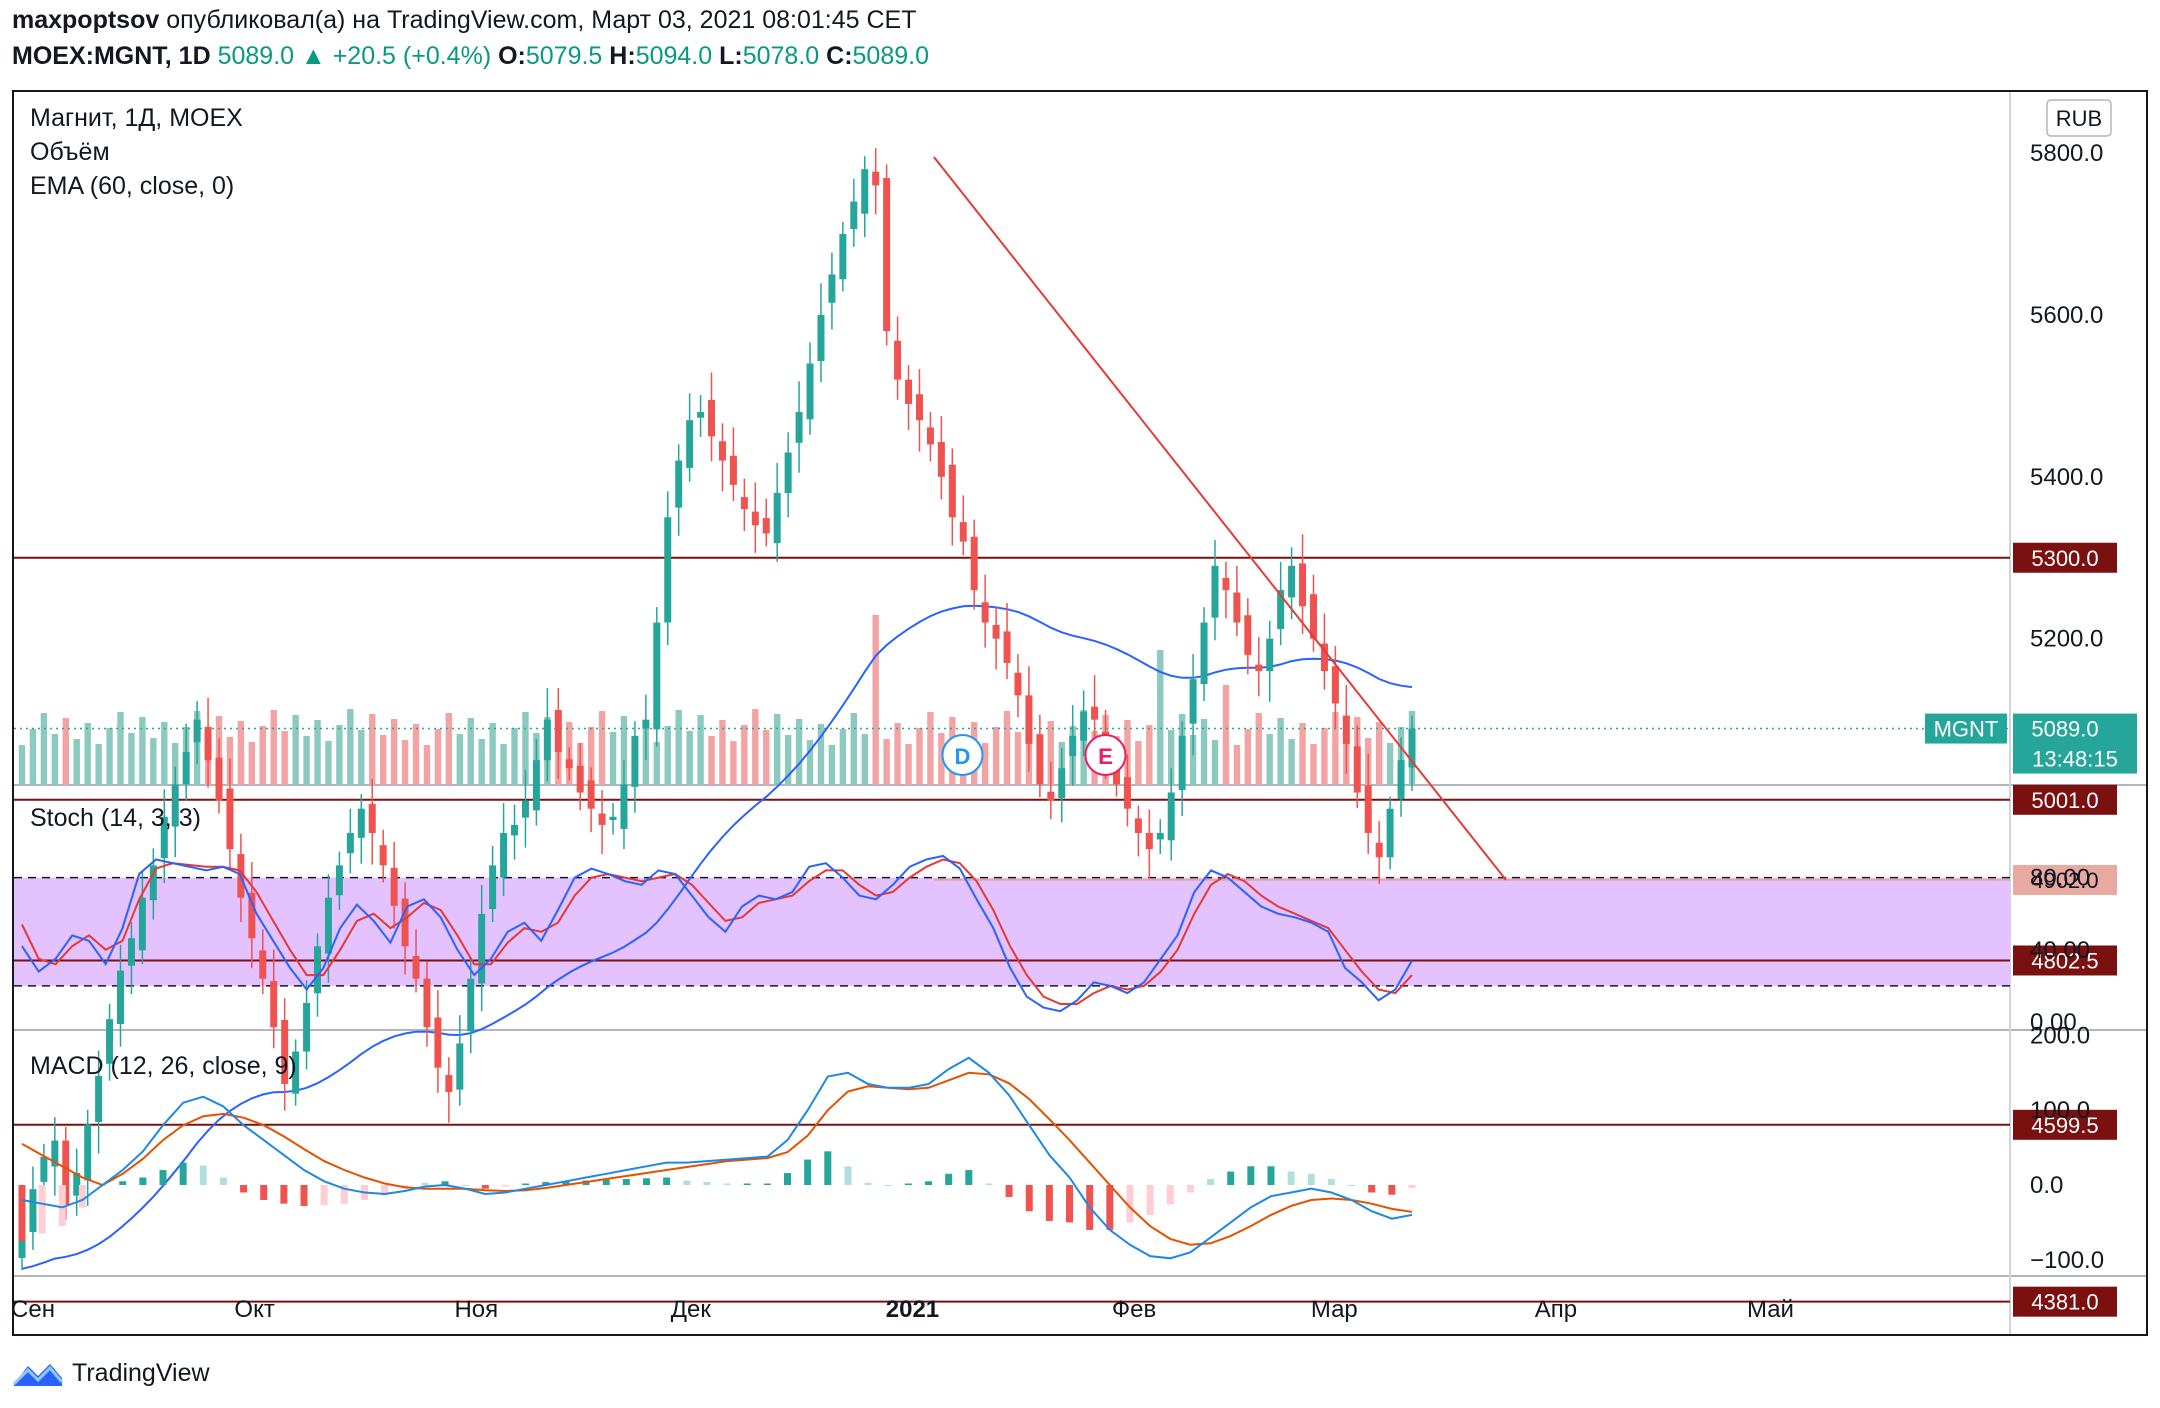  Describe the element at coordinates (2064, 880) in the screenshot. I see `support-label: 4902.0` at that location.